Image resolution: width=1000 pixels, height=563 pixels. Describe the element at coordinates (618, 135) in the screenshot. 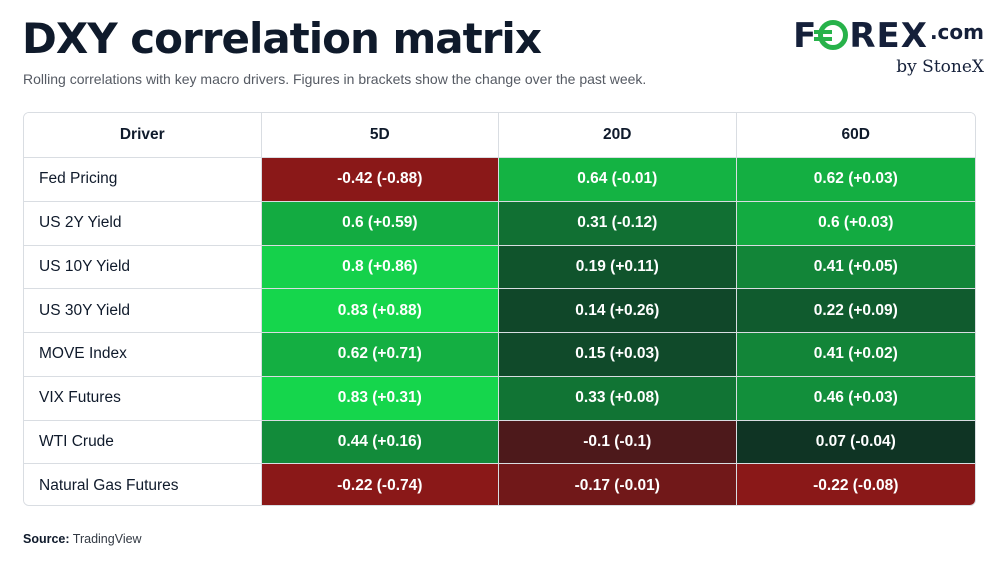

I see `header-20d: 20D` at that location.